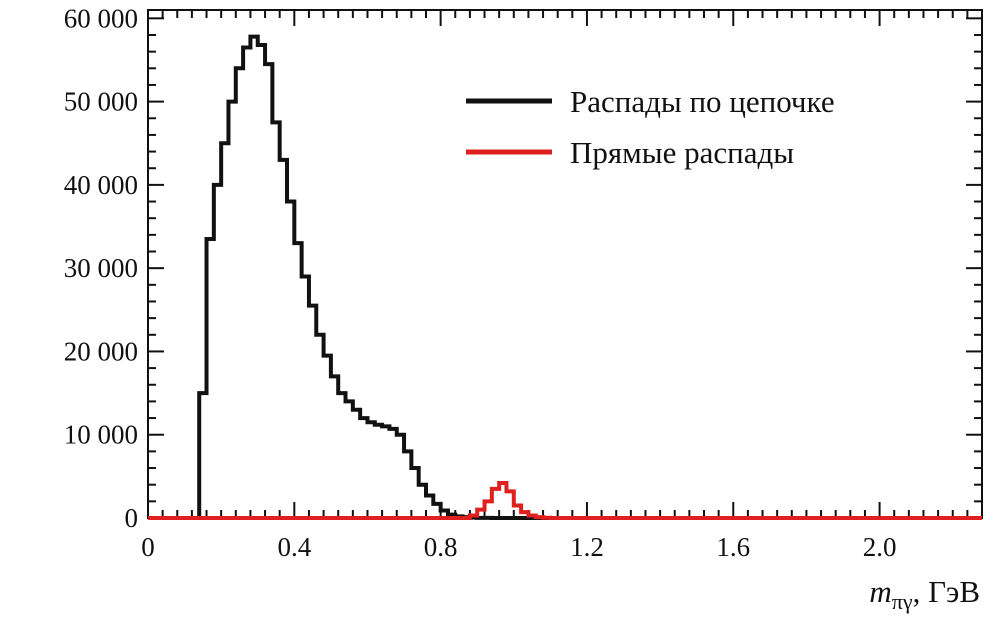  I want to click on y-tick-label: 50 000, so click(101, 102).